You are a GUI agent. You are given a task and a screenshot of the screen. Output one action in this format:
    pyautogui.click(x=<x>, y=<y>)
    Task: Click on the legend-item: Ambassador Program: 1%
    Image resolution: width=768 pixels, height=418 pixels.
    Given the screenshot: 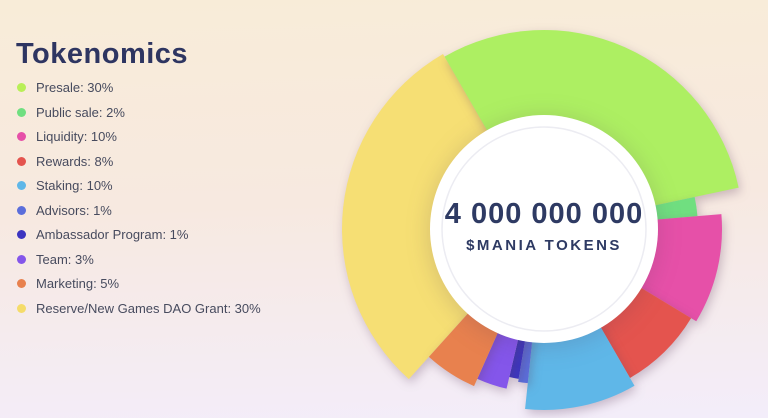 What is the action you would take?
    pyautogui.click(x=139, y=234)
    